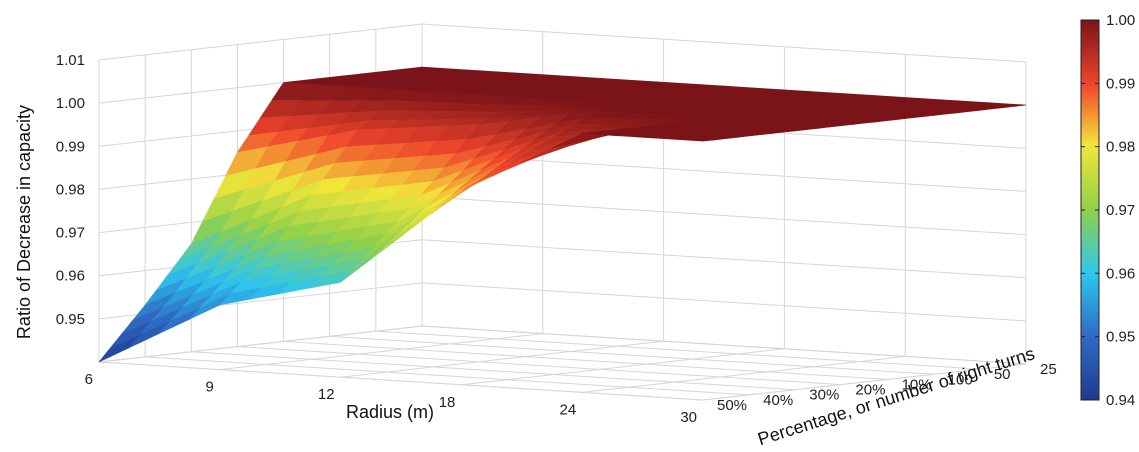  I want to click on y-tick-label: 50%, so click(732, 405).